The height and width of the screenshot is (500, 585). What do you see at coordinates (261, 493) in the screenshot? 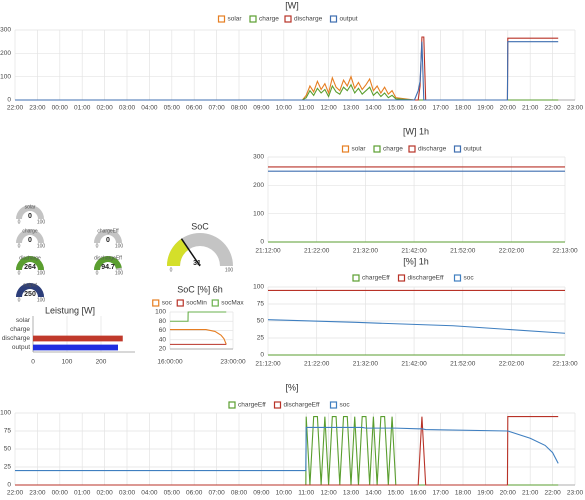
I see `x-tick-label: 09:00` at bounding box center [261, 493].